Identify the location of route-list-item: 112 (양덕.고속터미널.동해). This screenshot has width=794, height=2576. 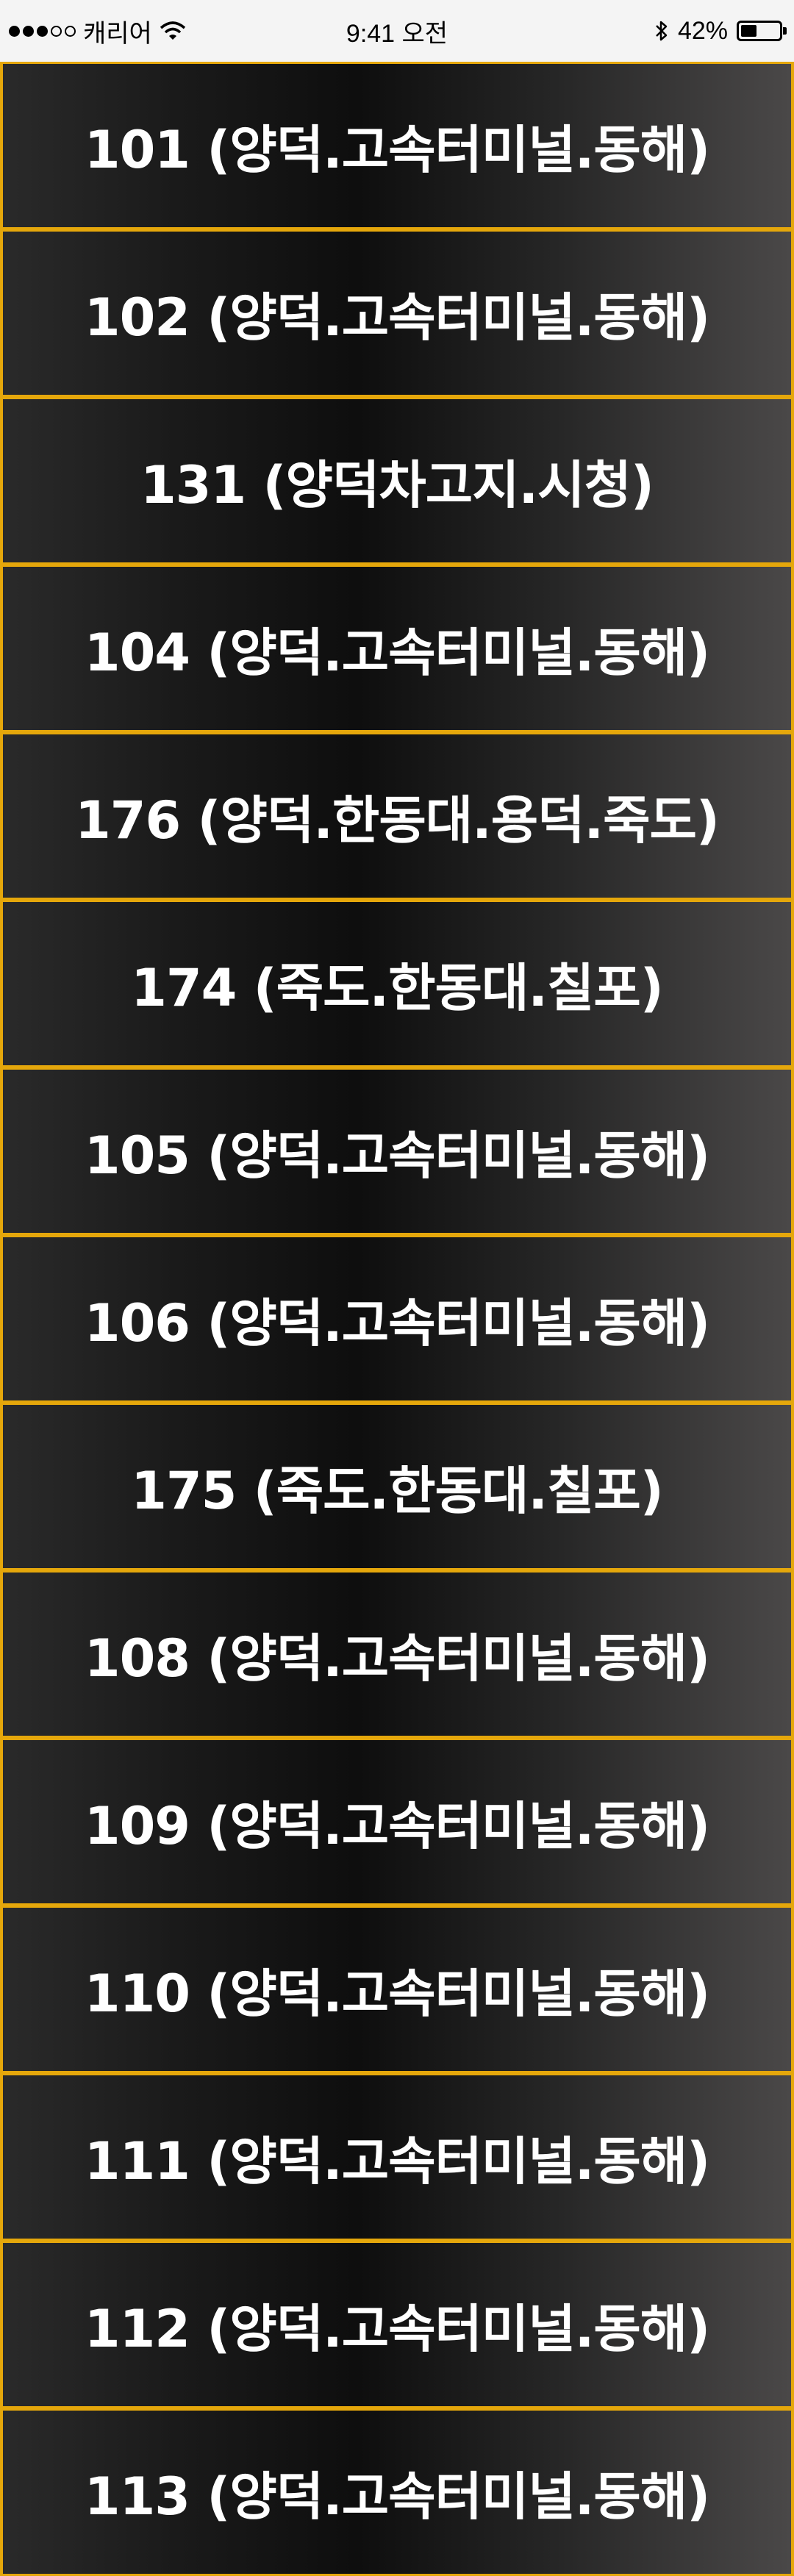
(397, 2324).